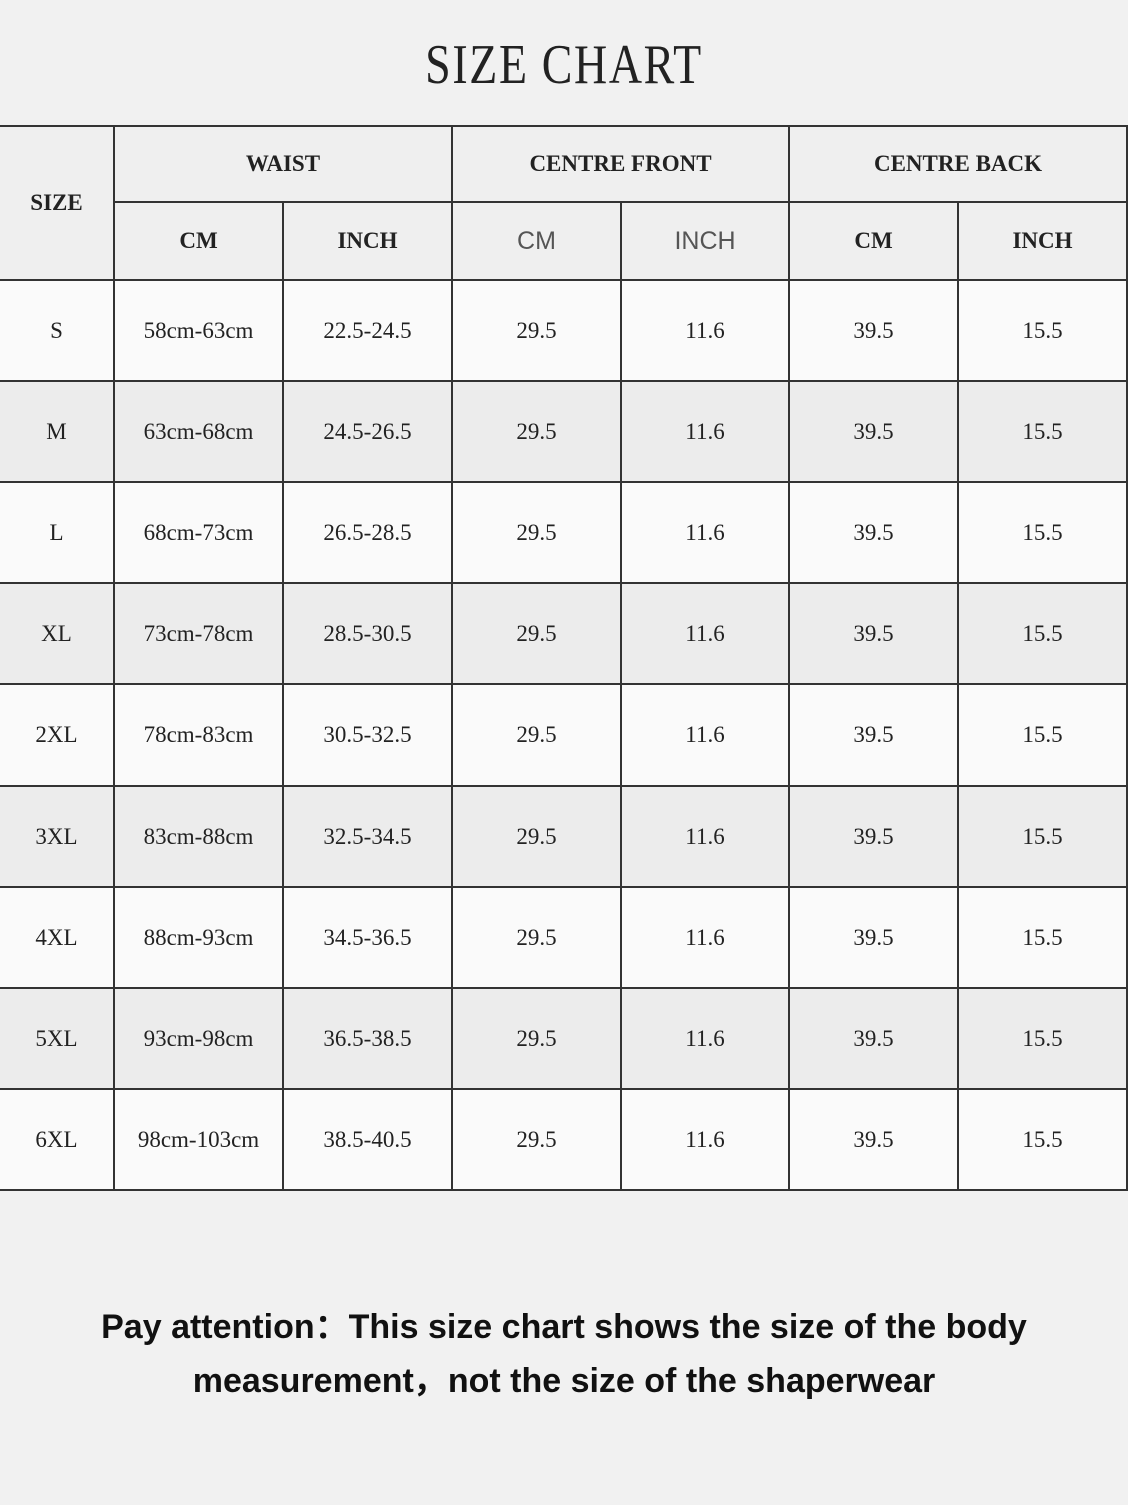 Image resolution: width=1128 pixels, height=1505 pixels. What do you see at coordinates (57, 634) in the screenshot?
I see `size-cell: XL` at bounding box center [57, 634].